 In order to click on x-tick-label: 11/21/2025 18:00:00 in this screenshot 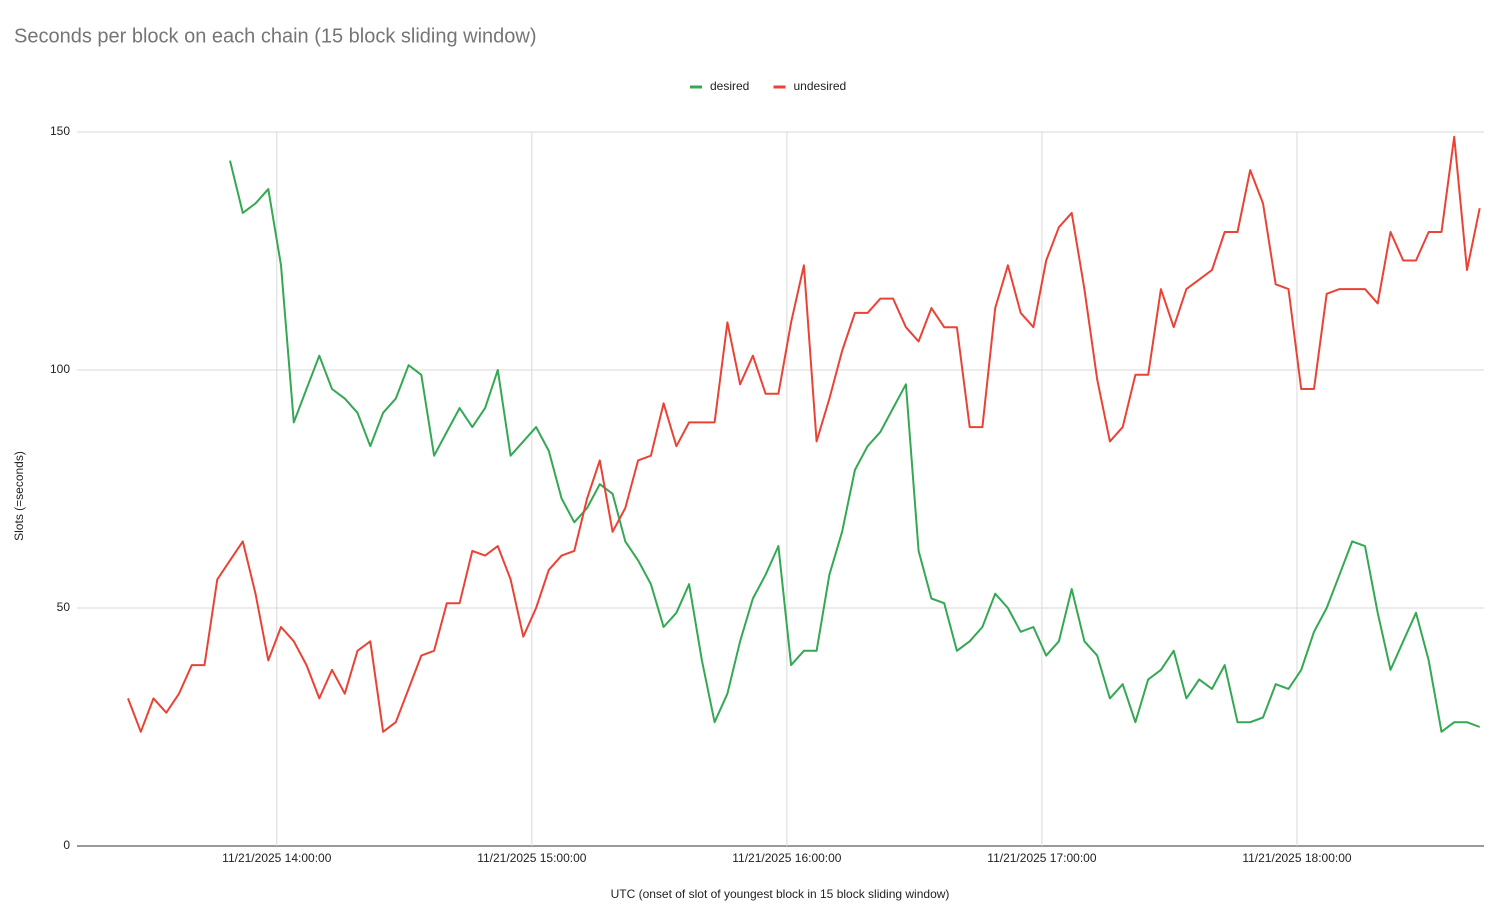, I will do `click(1297, 858)`.